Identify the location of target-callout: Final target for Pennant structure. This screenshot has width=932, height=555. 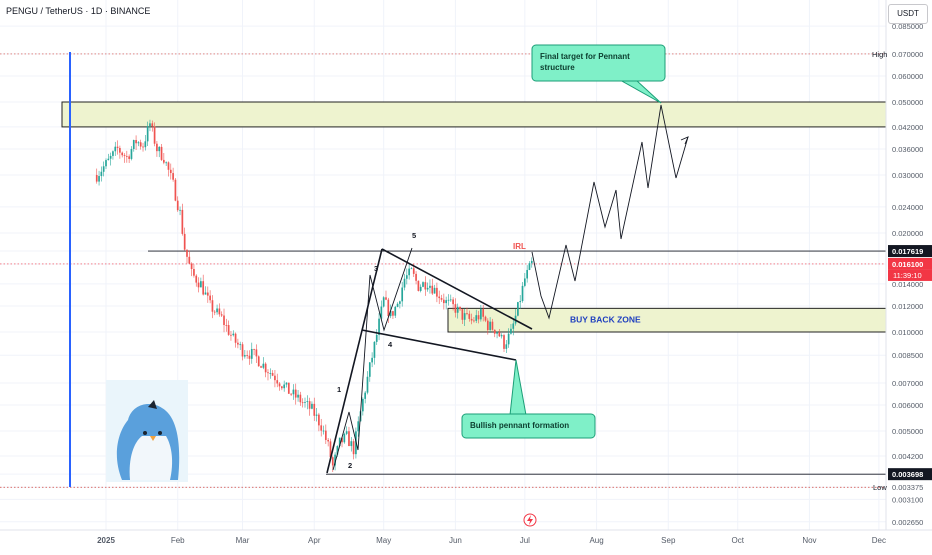
(598, 74).